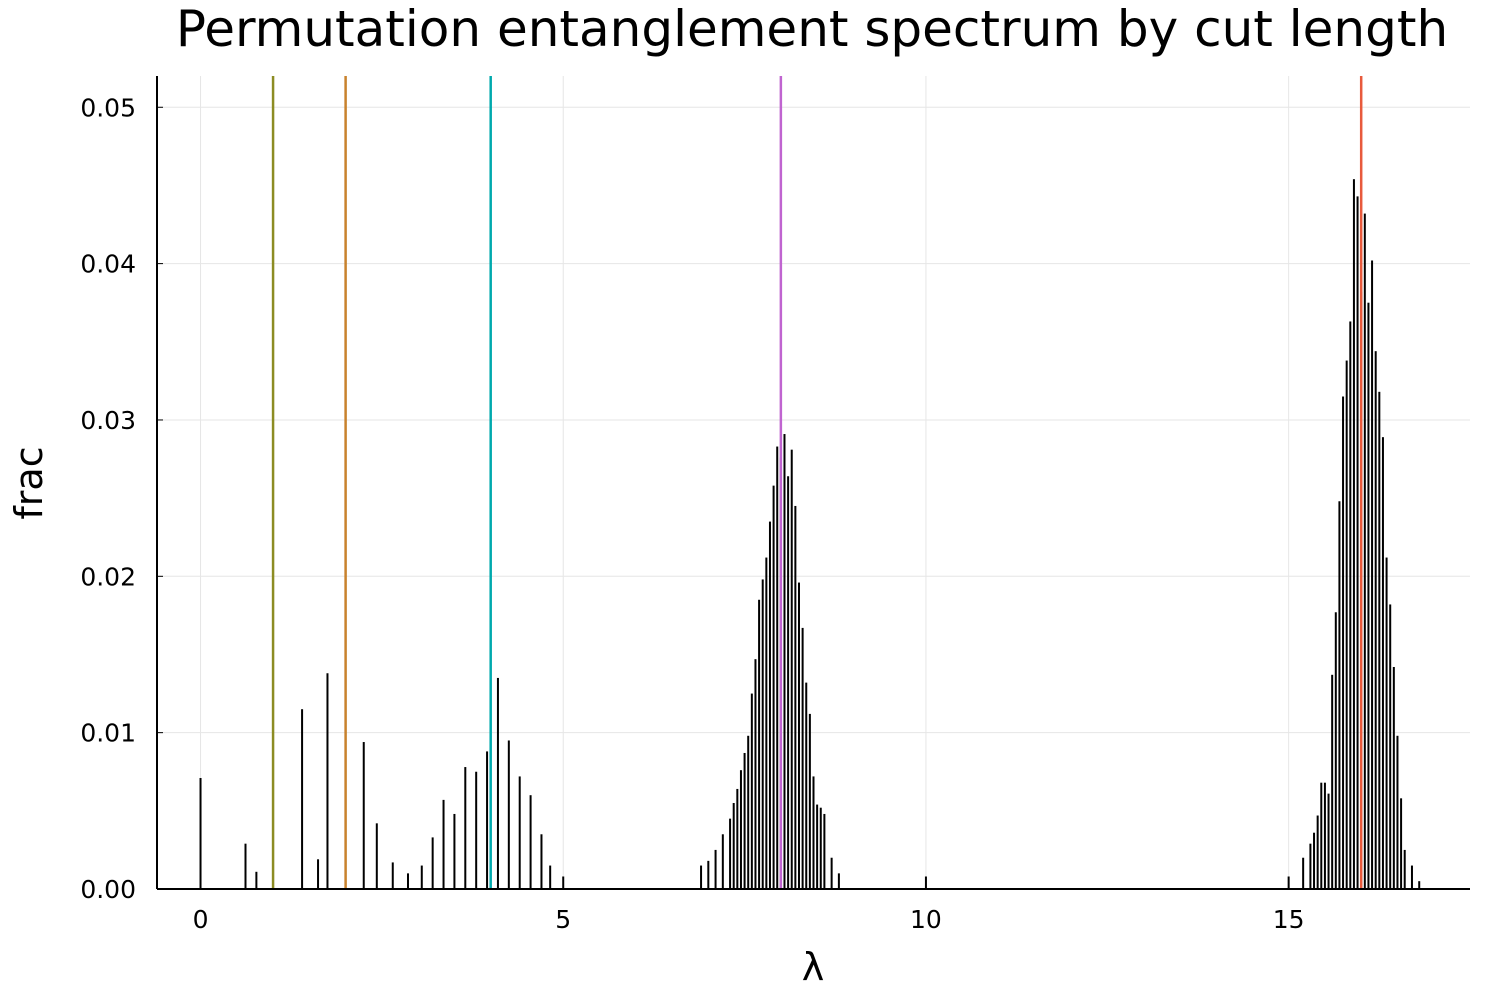  Describe the element at coordinates (29, 482) in the screenshot. I see `y-axis-label: frac` at that location.